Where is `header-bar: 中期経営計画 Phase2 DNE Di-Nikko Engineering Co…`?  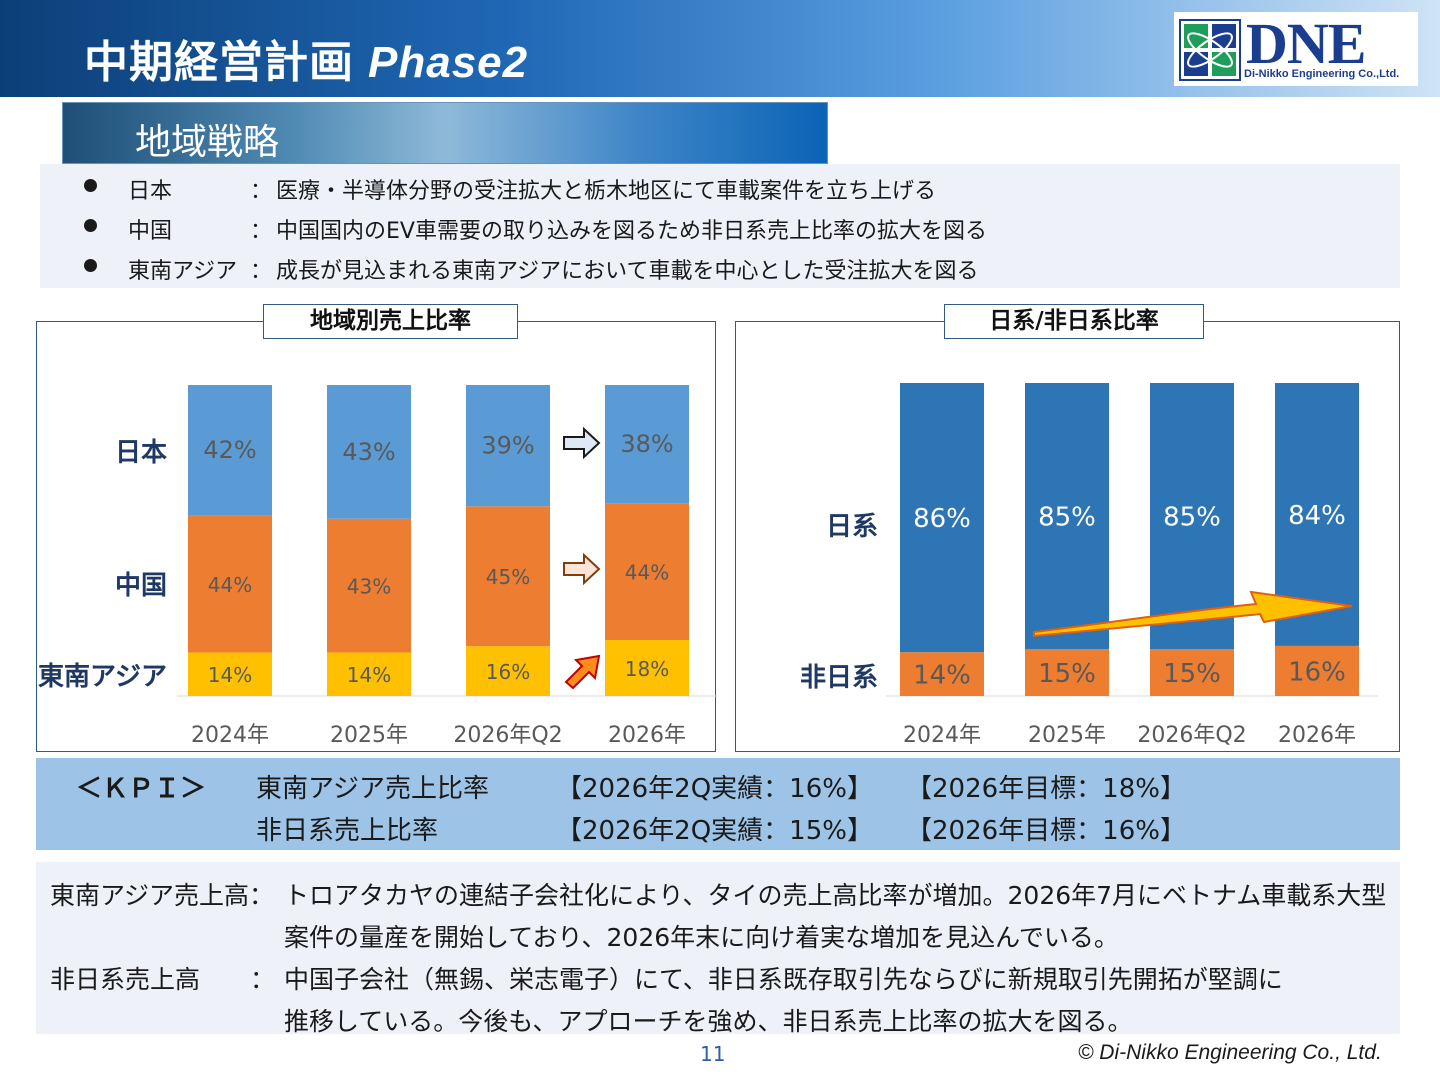 header-bar: 中期経営計画 Phase2 DNE Di-Nikko Engineering Co… is located at coordinates (720, 48).